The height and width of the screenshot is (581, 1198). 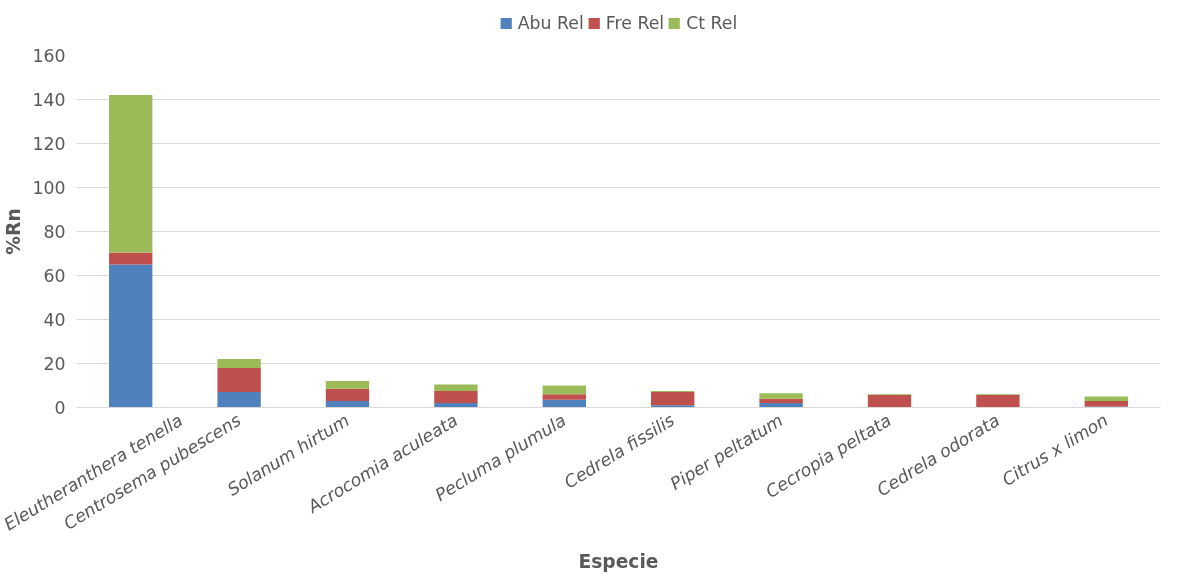 I want to click on y-tick-label: 60, so click(x=54, y=276).